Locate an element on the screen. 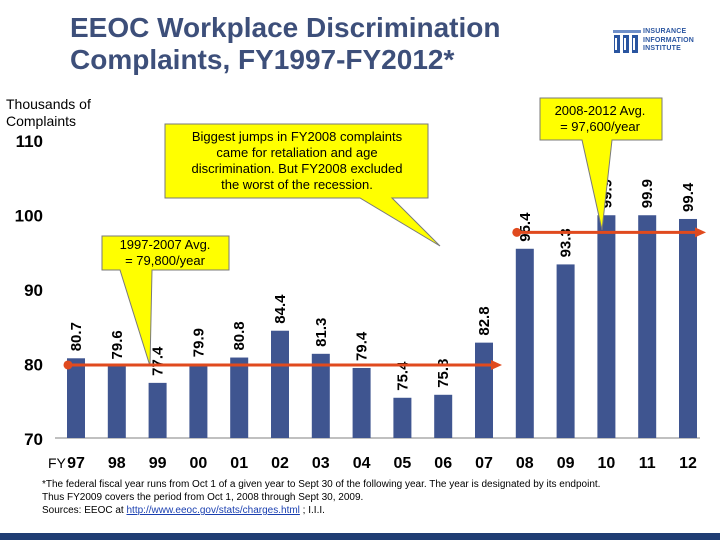 The image size is (720, 540). value-label: 75.8 is located at coordinates (443, 373).